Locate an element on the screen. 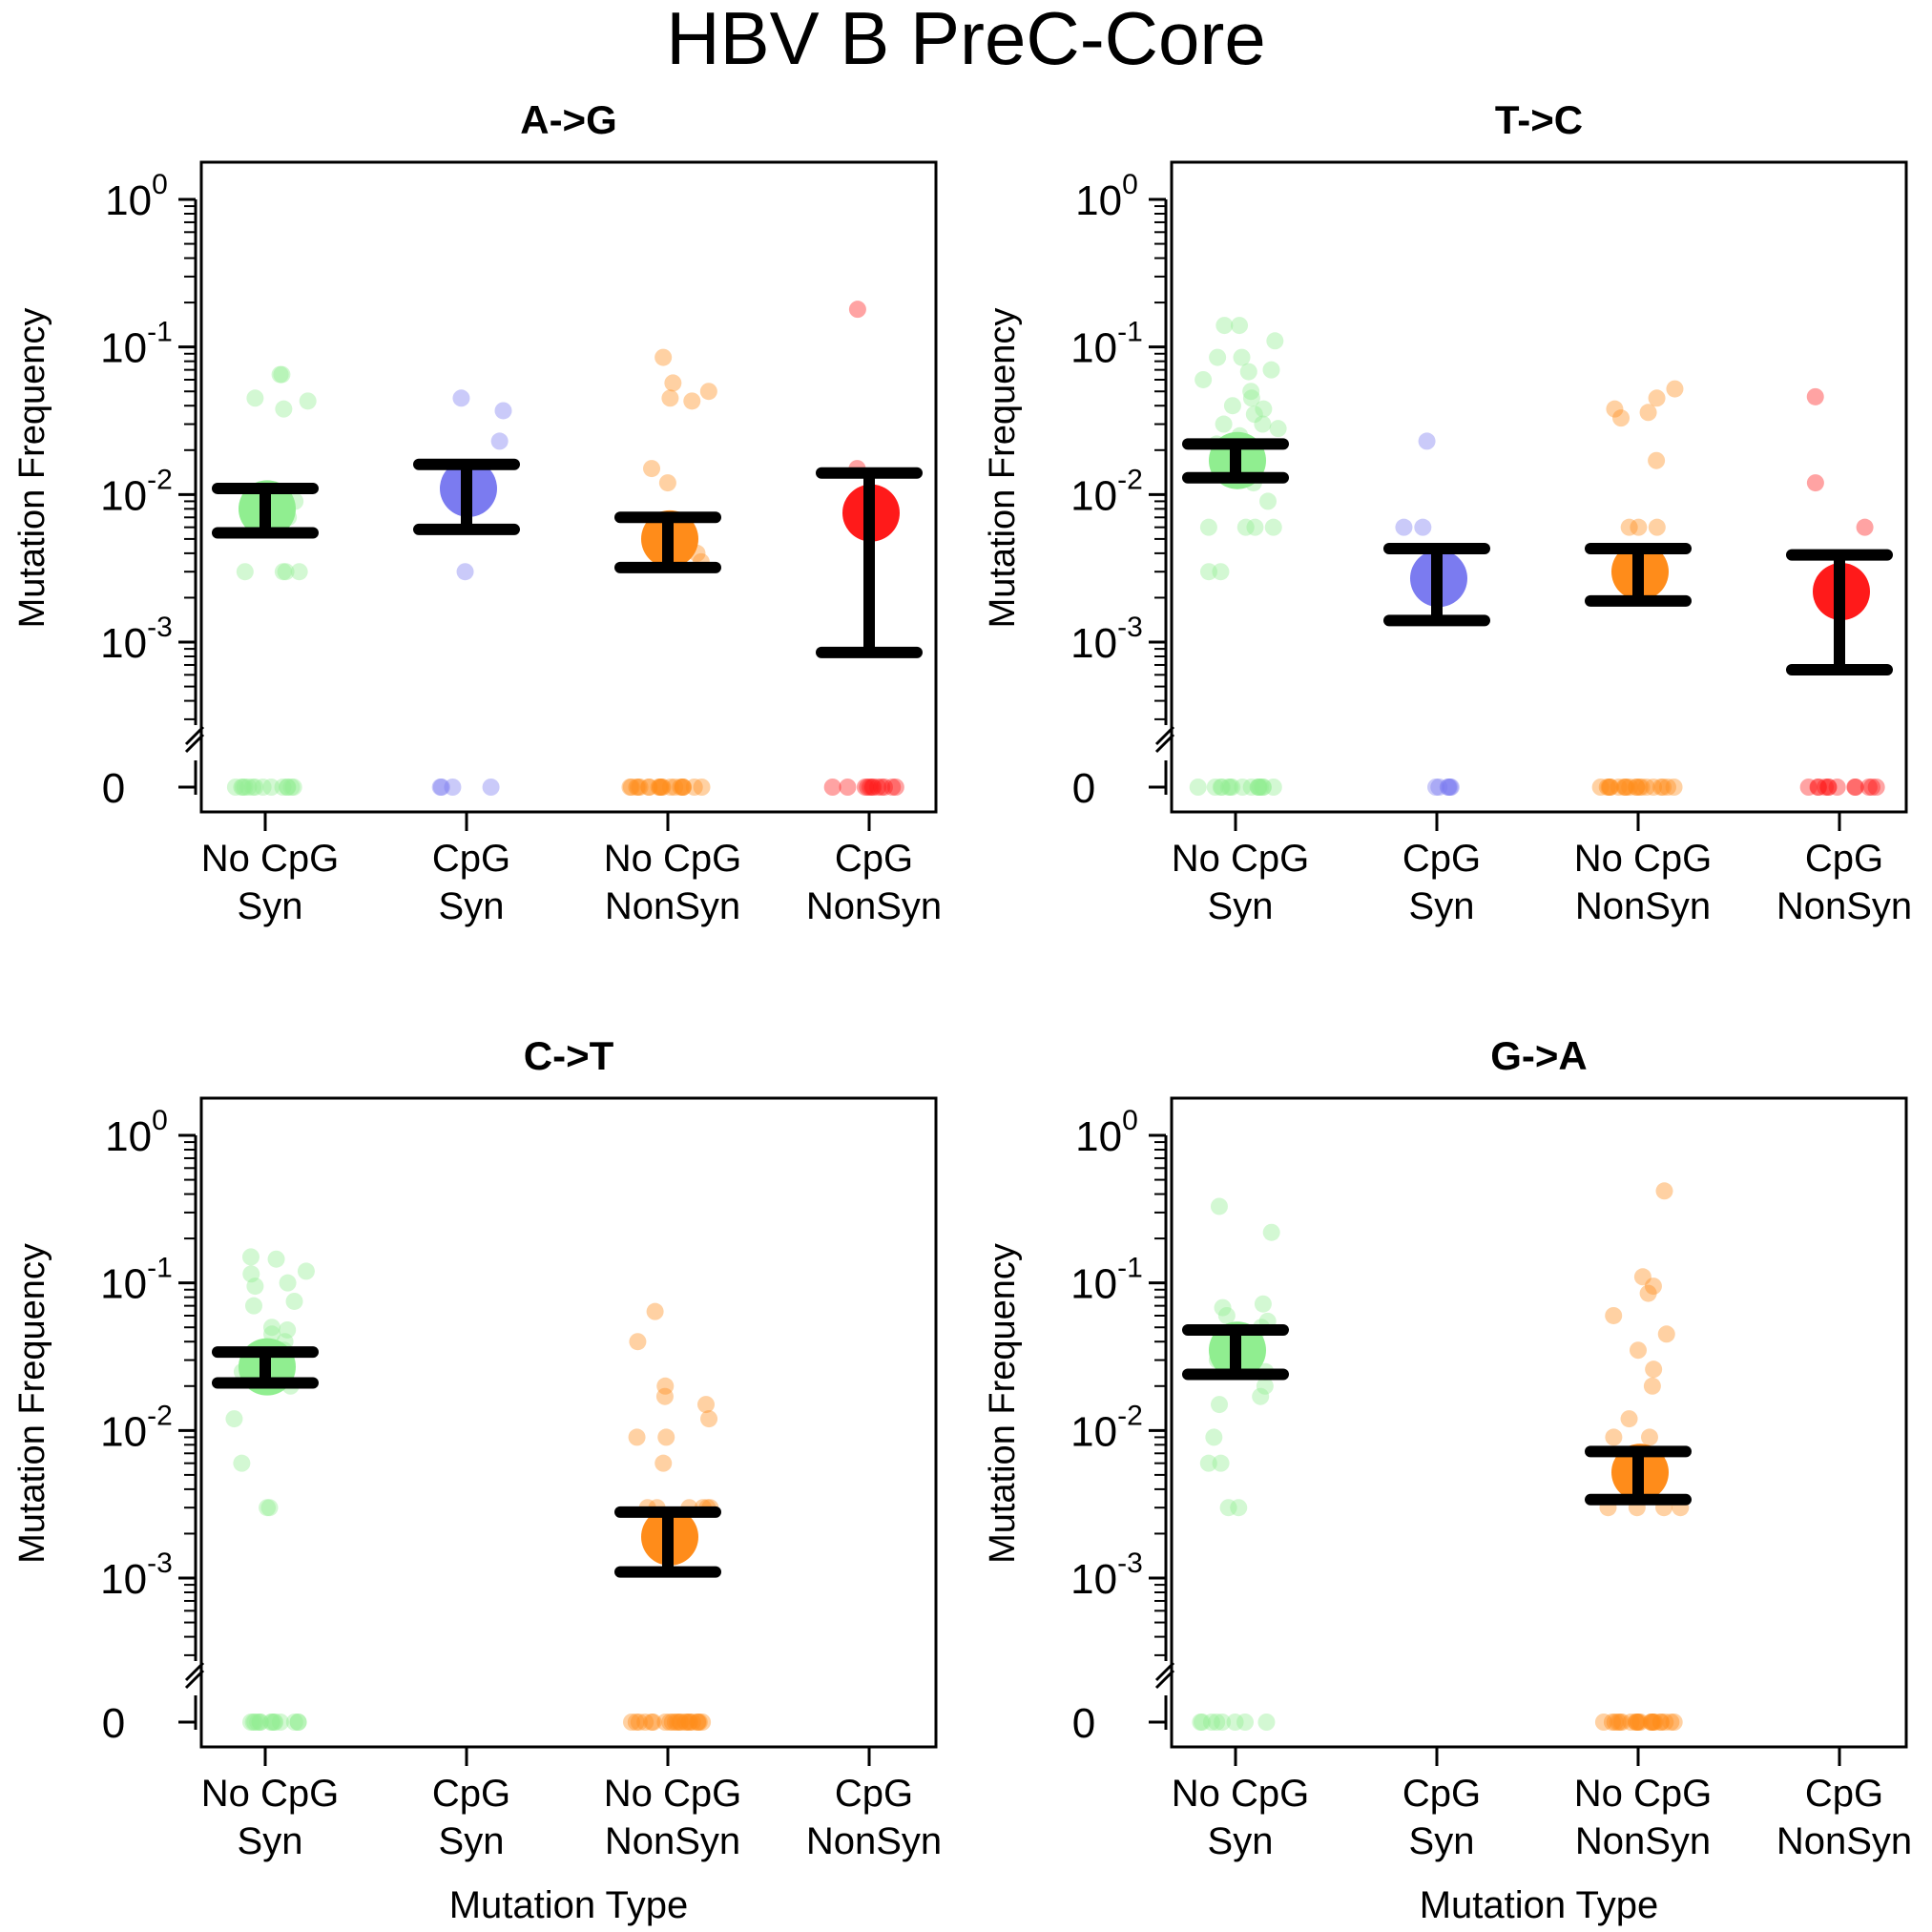  x-axis-label: Mutation Type is located at coordinates (1539, 1905).